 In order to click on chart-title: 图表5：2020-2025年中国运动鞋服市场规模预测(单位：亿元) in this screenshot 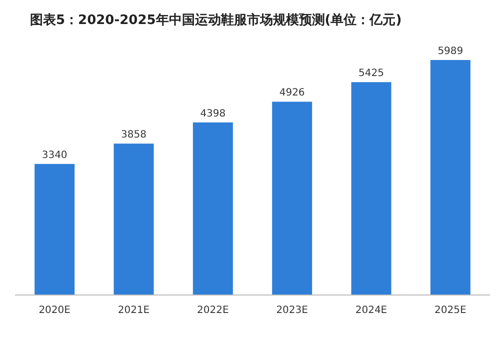, I will do `click(216, 20)`.